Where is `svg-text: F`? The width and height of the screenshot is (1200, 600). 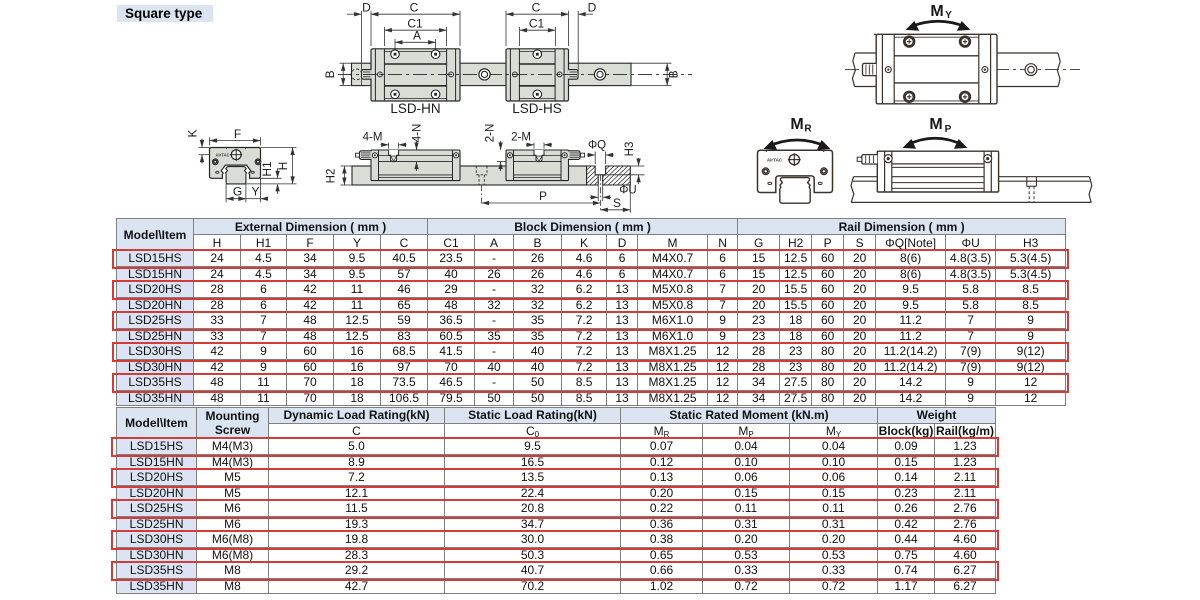
svg-text: F is located at coordinates (237, 134).